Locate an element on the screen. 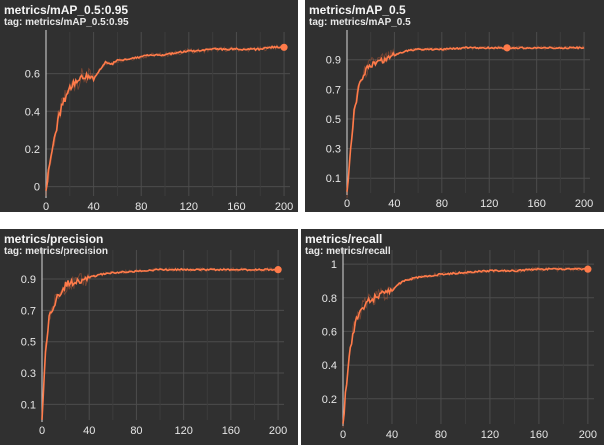 The width and height of the screenshot is (604, 445). chart-tag: tag: metrics/recall is located at coordinates (348, 251).